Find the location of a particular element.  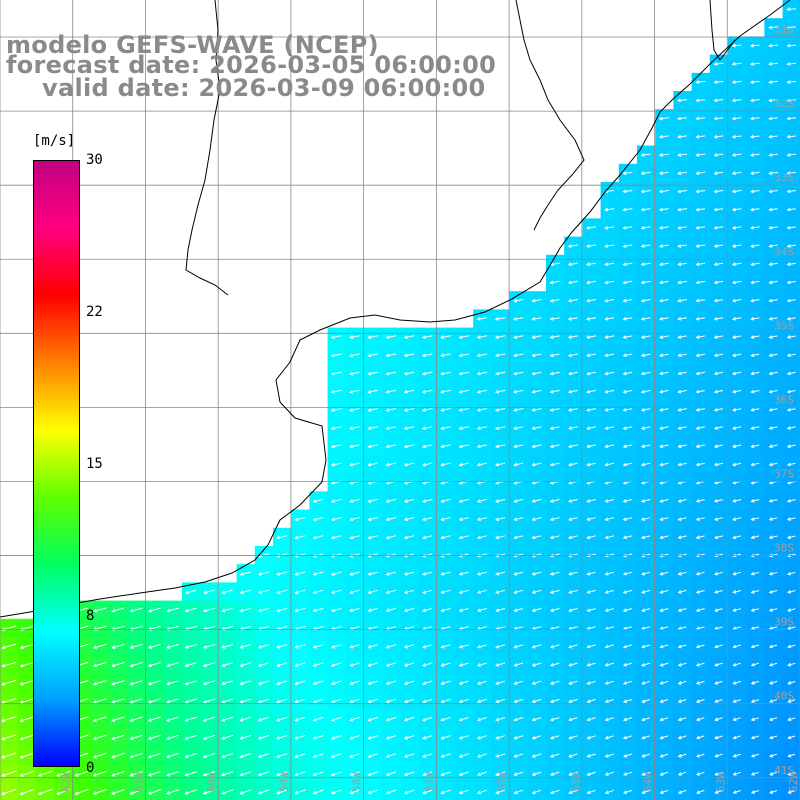

lat-label: 39S is located at coordinates (784, 622).